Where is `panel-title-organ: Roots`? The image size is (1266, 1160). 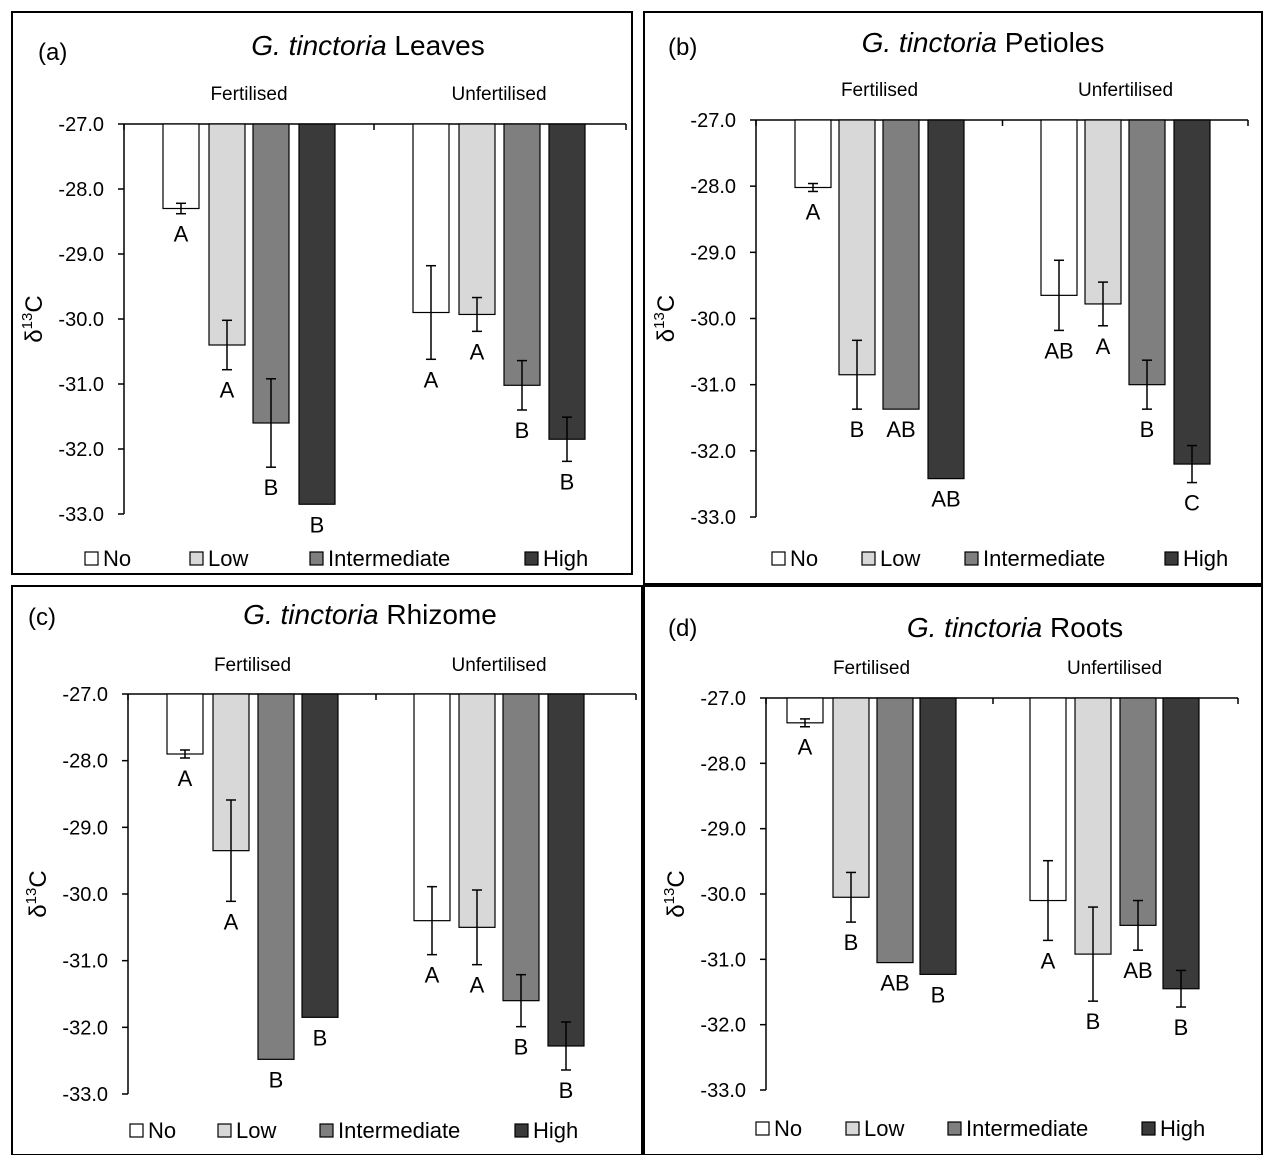
panel-title-organ: Roots is located at coordinates (1082, 627).